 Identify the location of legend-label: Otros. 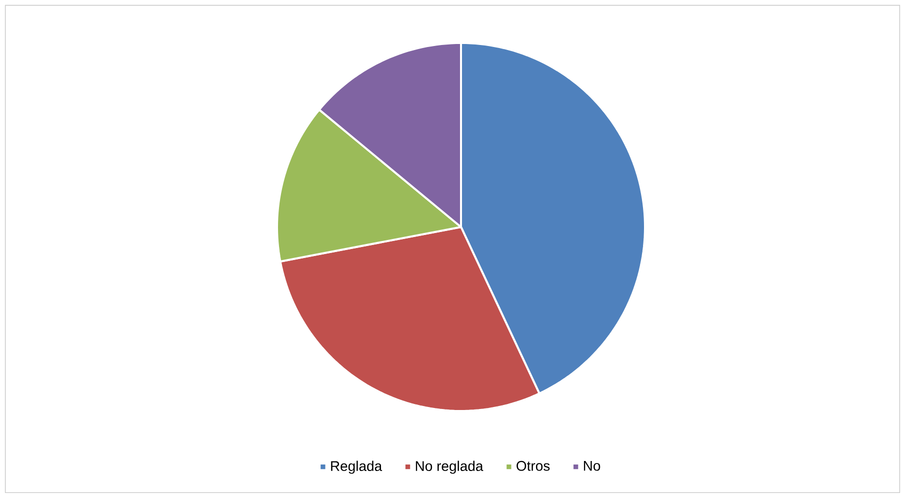
(533, 465).